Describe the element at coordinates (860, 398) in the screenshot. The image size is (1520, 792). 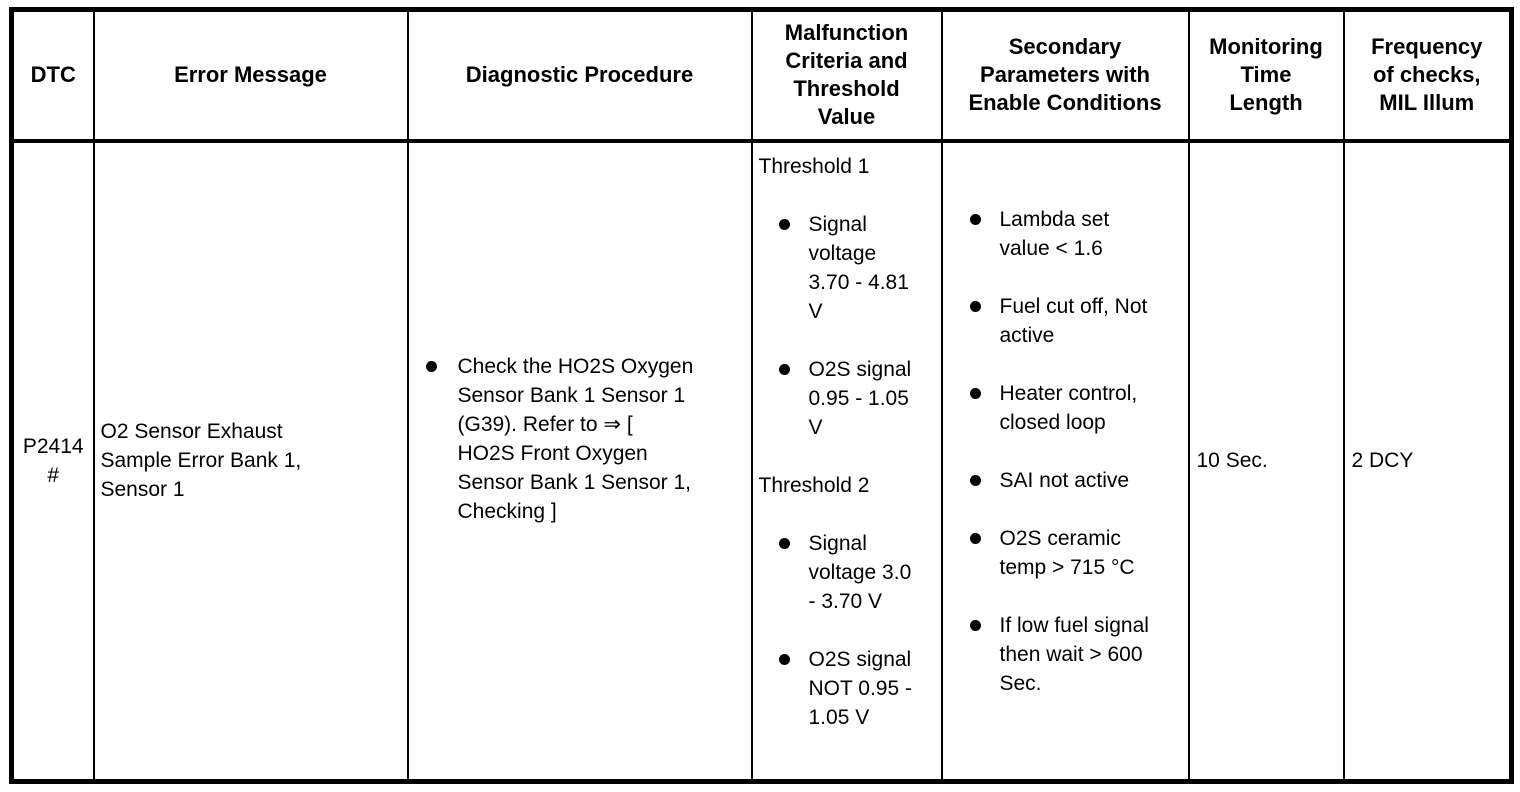
I see `threshold-1-item-text: O2S signal 0.95 - 1.05 V` at that location.